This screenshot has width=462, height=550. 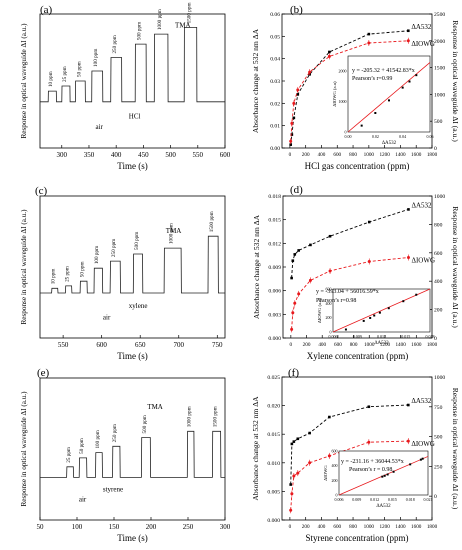 What do you see at coordinates (107, 318) in the screenshot?
I see `annotation-c: air` at bounding box center [107, 318].